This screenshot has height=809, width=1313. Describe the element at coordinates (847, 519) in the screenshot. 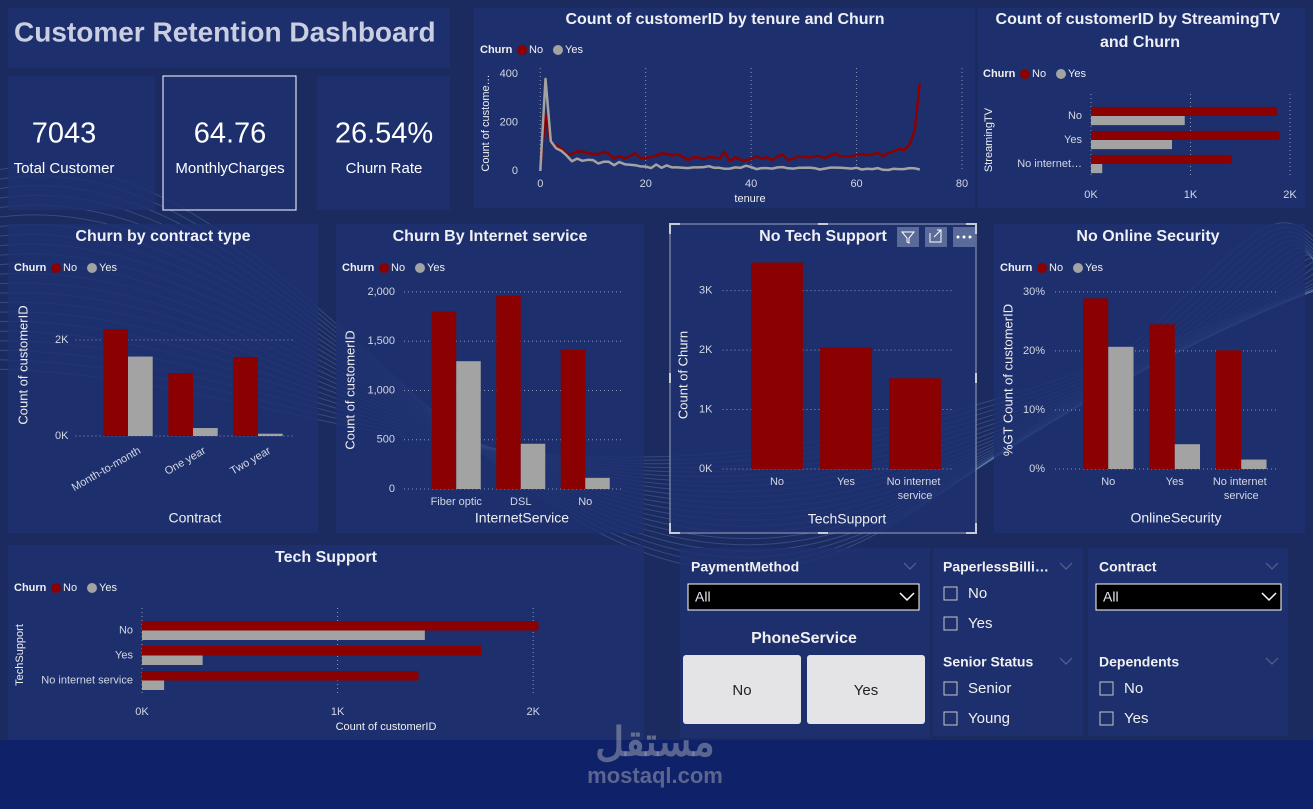

I see `x-axis-title: TechSupport` at that location.